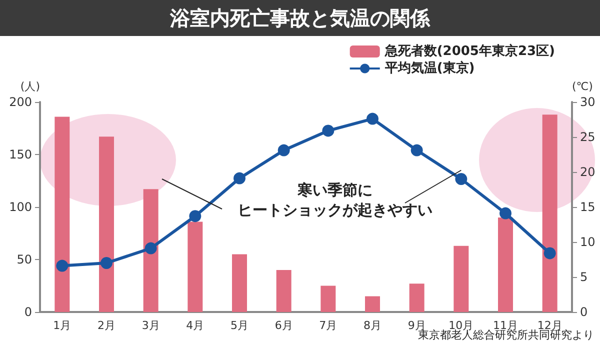 The width and height of the screenshot is (600, 343). I want to click on legend-label: 急死者数(2005年東京23区), so click(469, 51).